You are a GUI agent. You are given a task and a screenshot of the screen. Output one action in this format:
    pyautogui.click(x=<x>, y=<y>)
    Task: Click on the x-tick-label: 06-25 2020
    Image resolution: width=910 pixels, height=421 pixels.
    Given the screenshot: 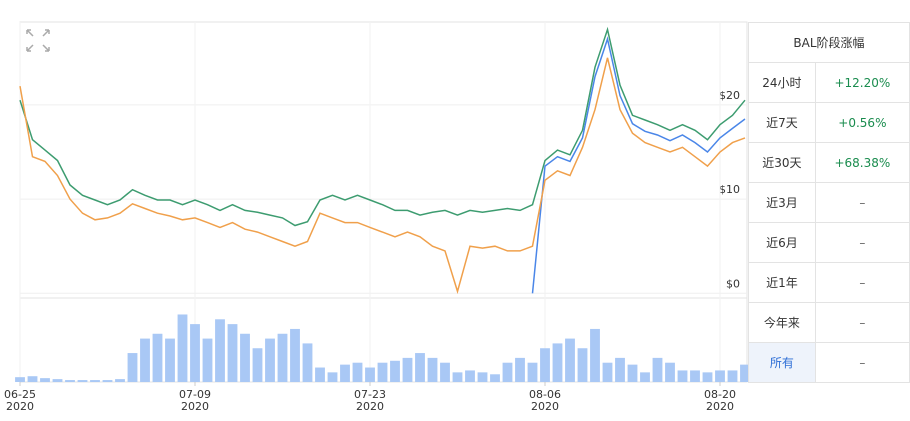 What is the action you would take?
    pyautogui.click(x=20, y=400)
    